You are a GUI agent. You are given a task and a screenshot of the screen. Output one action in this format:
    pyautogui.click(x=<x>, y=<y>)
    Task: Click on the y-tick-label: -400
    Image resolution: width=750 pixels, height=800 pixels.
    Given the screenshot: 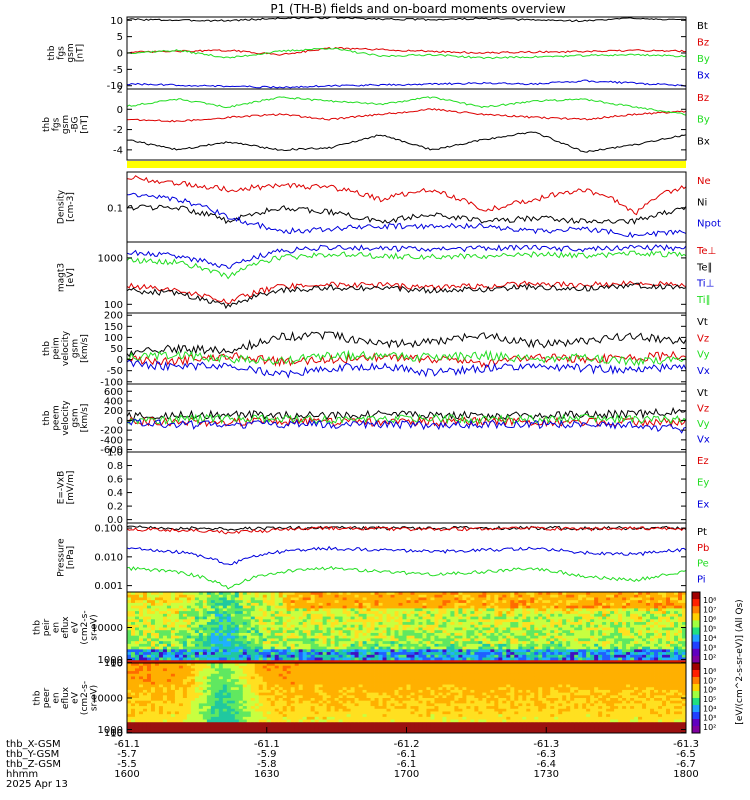 What is the action you would take?
    pyautogui.click(x=111, y=440)
    